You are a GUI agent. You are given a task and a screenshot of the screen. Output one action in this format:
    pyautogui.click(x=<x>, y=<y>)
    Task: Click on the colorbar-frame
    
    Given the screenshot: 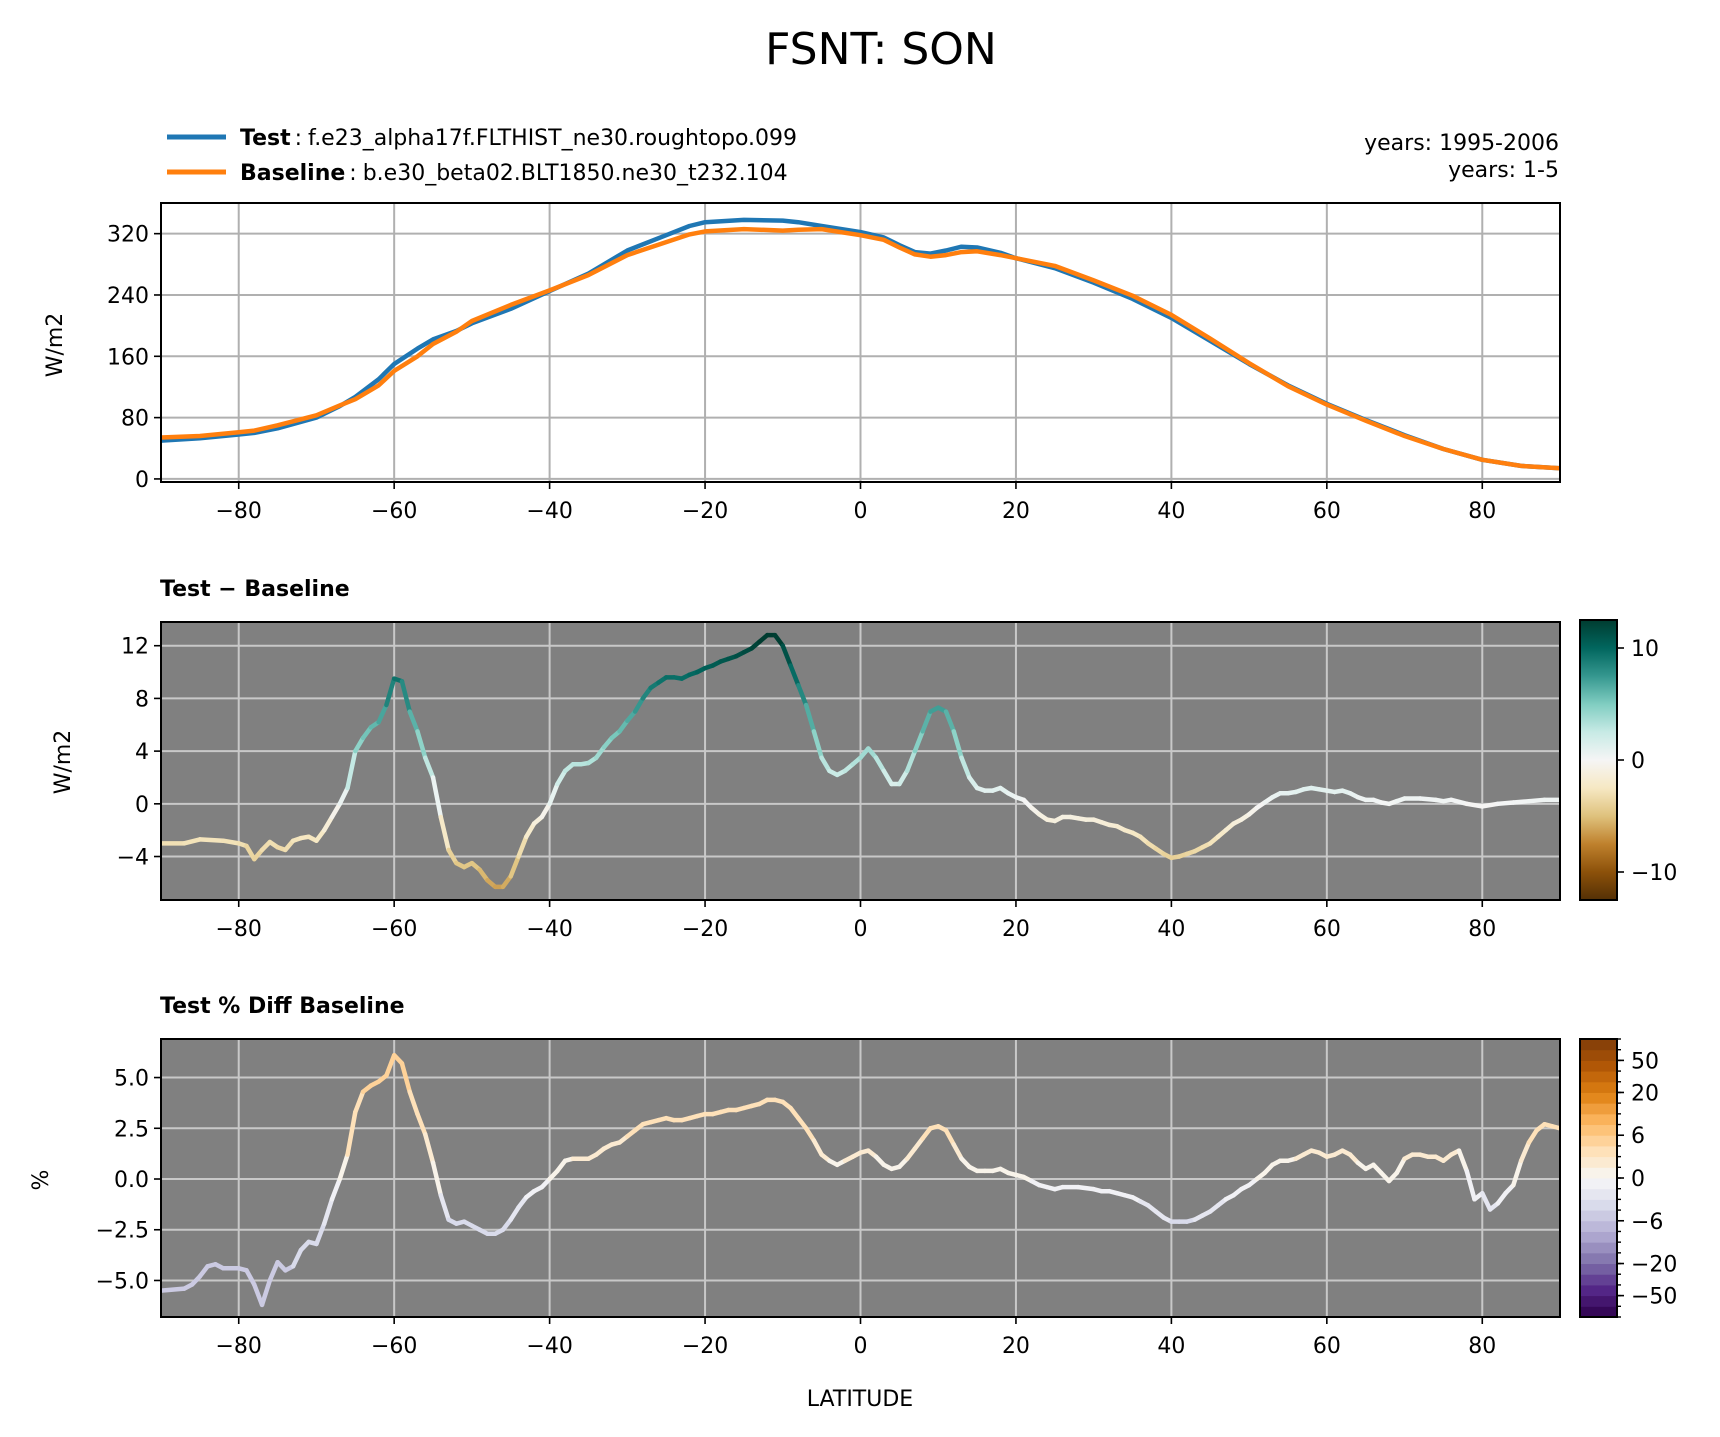 What is the action you would take?
    pyautogui.click(x=1598, y=1178)
    